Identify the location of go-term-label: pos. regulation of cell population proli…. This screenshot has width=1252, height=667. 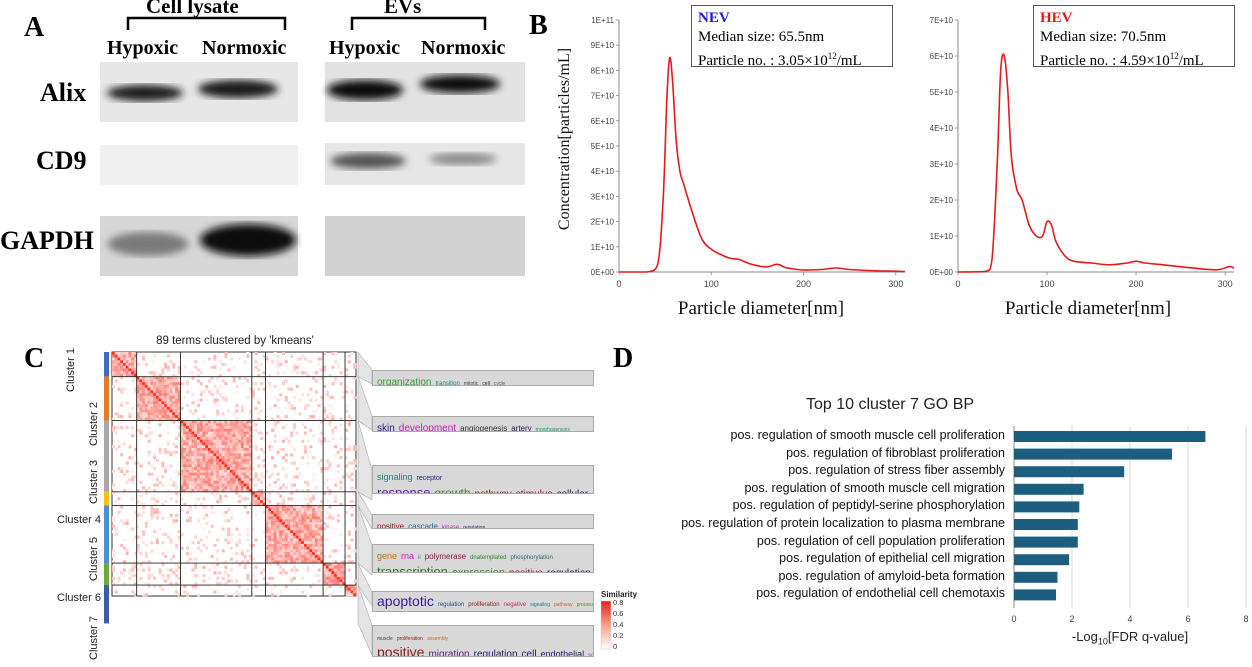
(880, 540).